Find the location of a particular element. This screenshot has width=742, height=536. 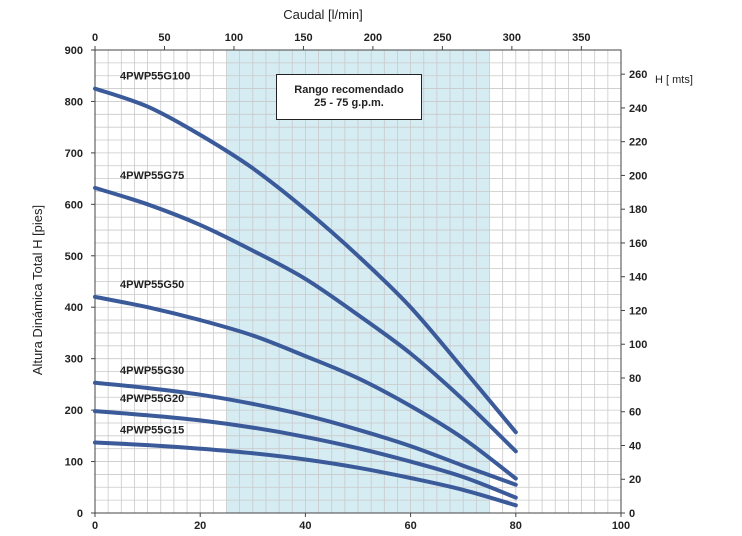

series-line-4pwp55g30 is located at coordinates (305, 433).